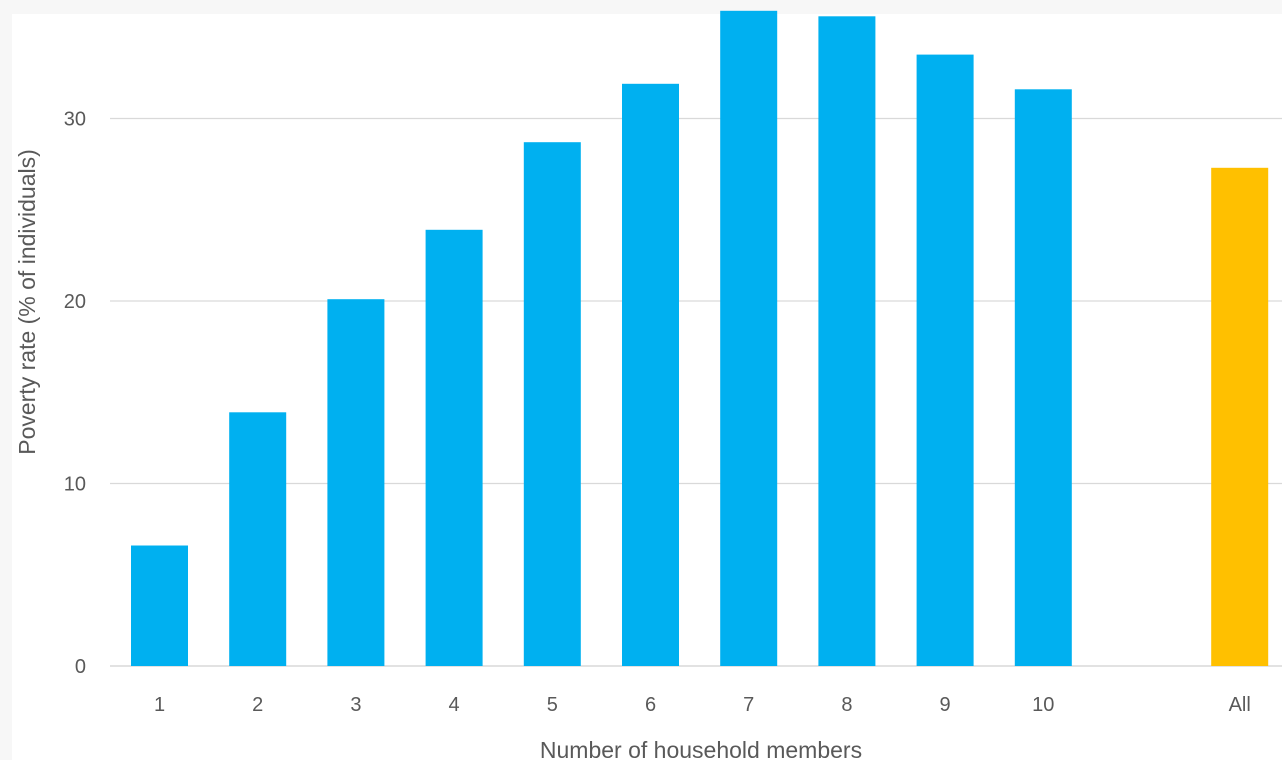 The image size is (1282, 760). I want to click on x-axis-ticks: 1 2 3 4 5 6 7 8 9 10 All, so click(702, 705).